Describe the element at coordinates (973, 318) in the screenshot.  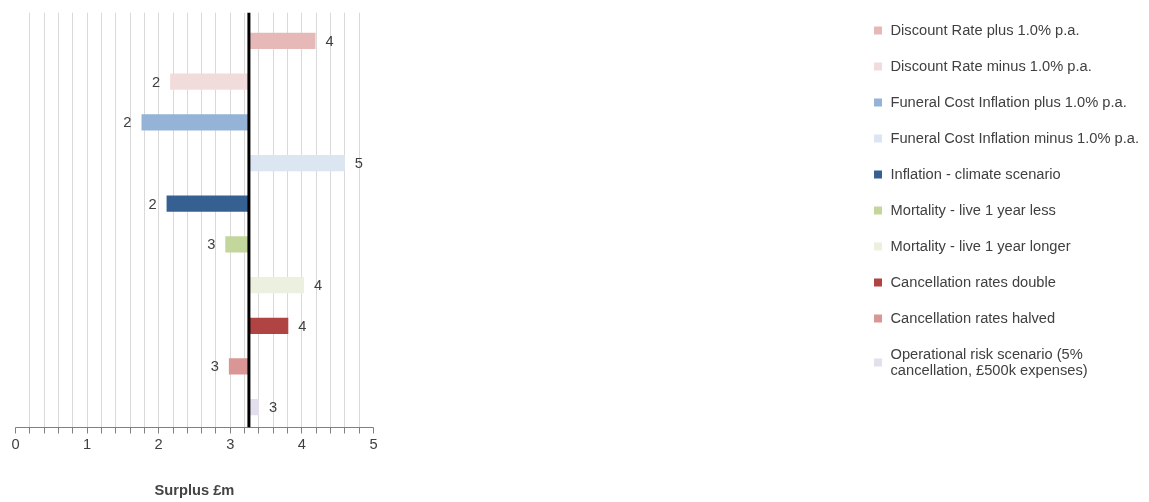
I see `legend-label: Cancellation rates halved` at that location.